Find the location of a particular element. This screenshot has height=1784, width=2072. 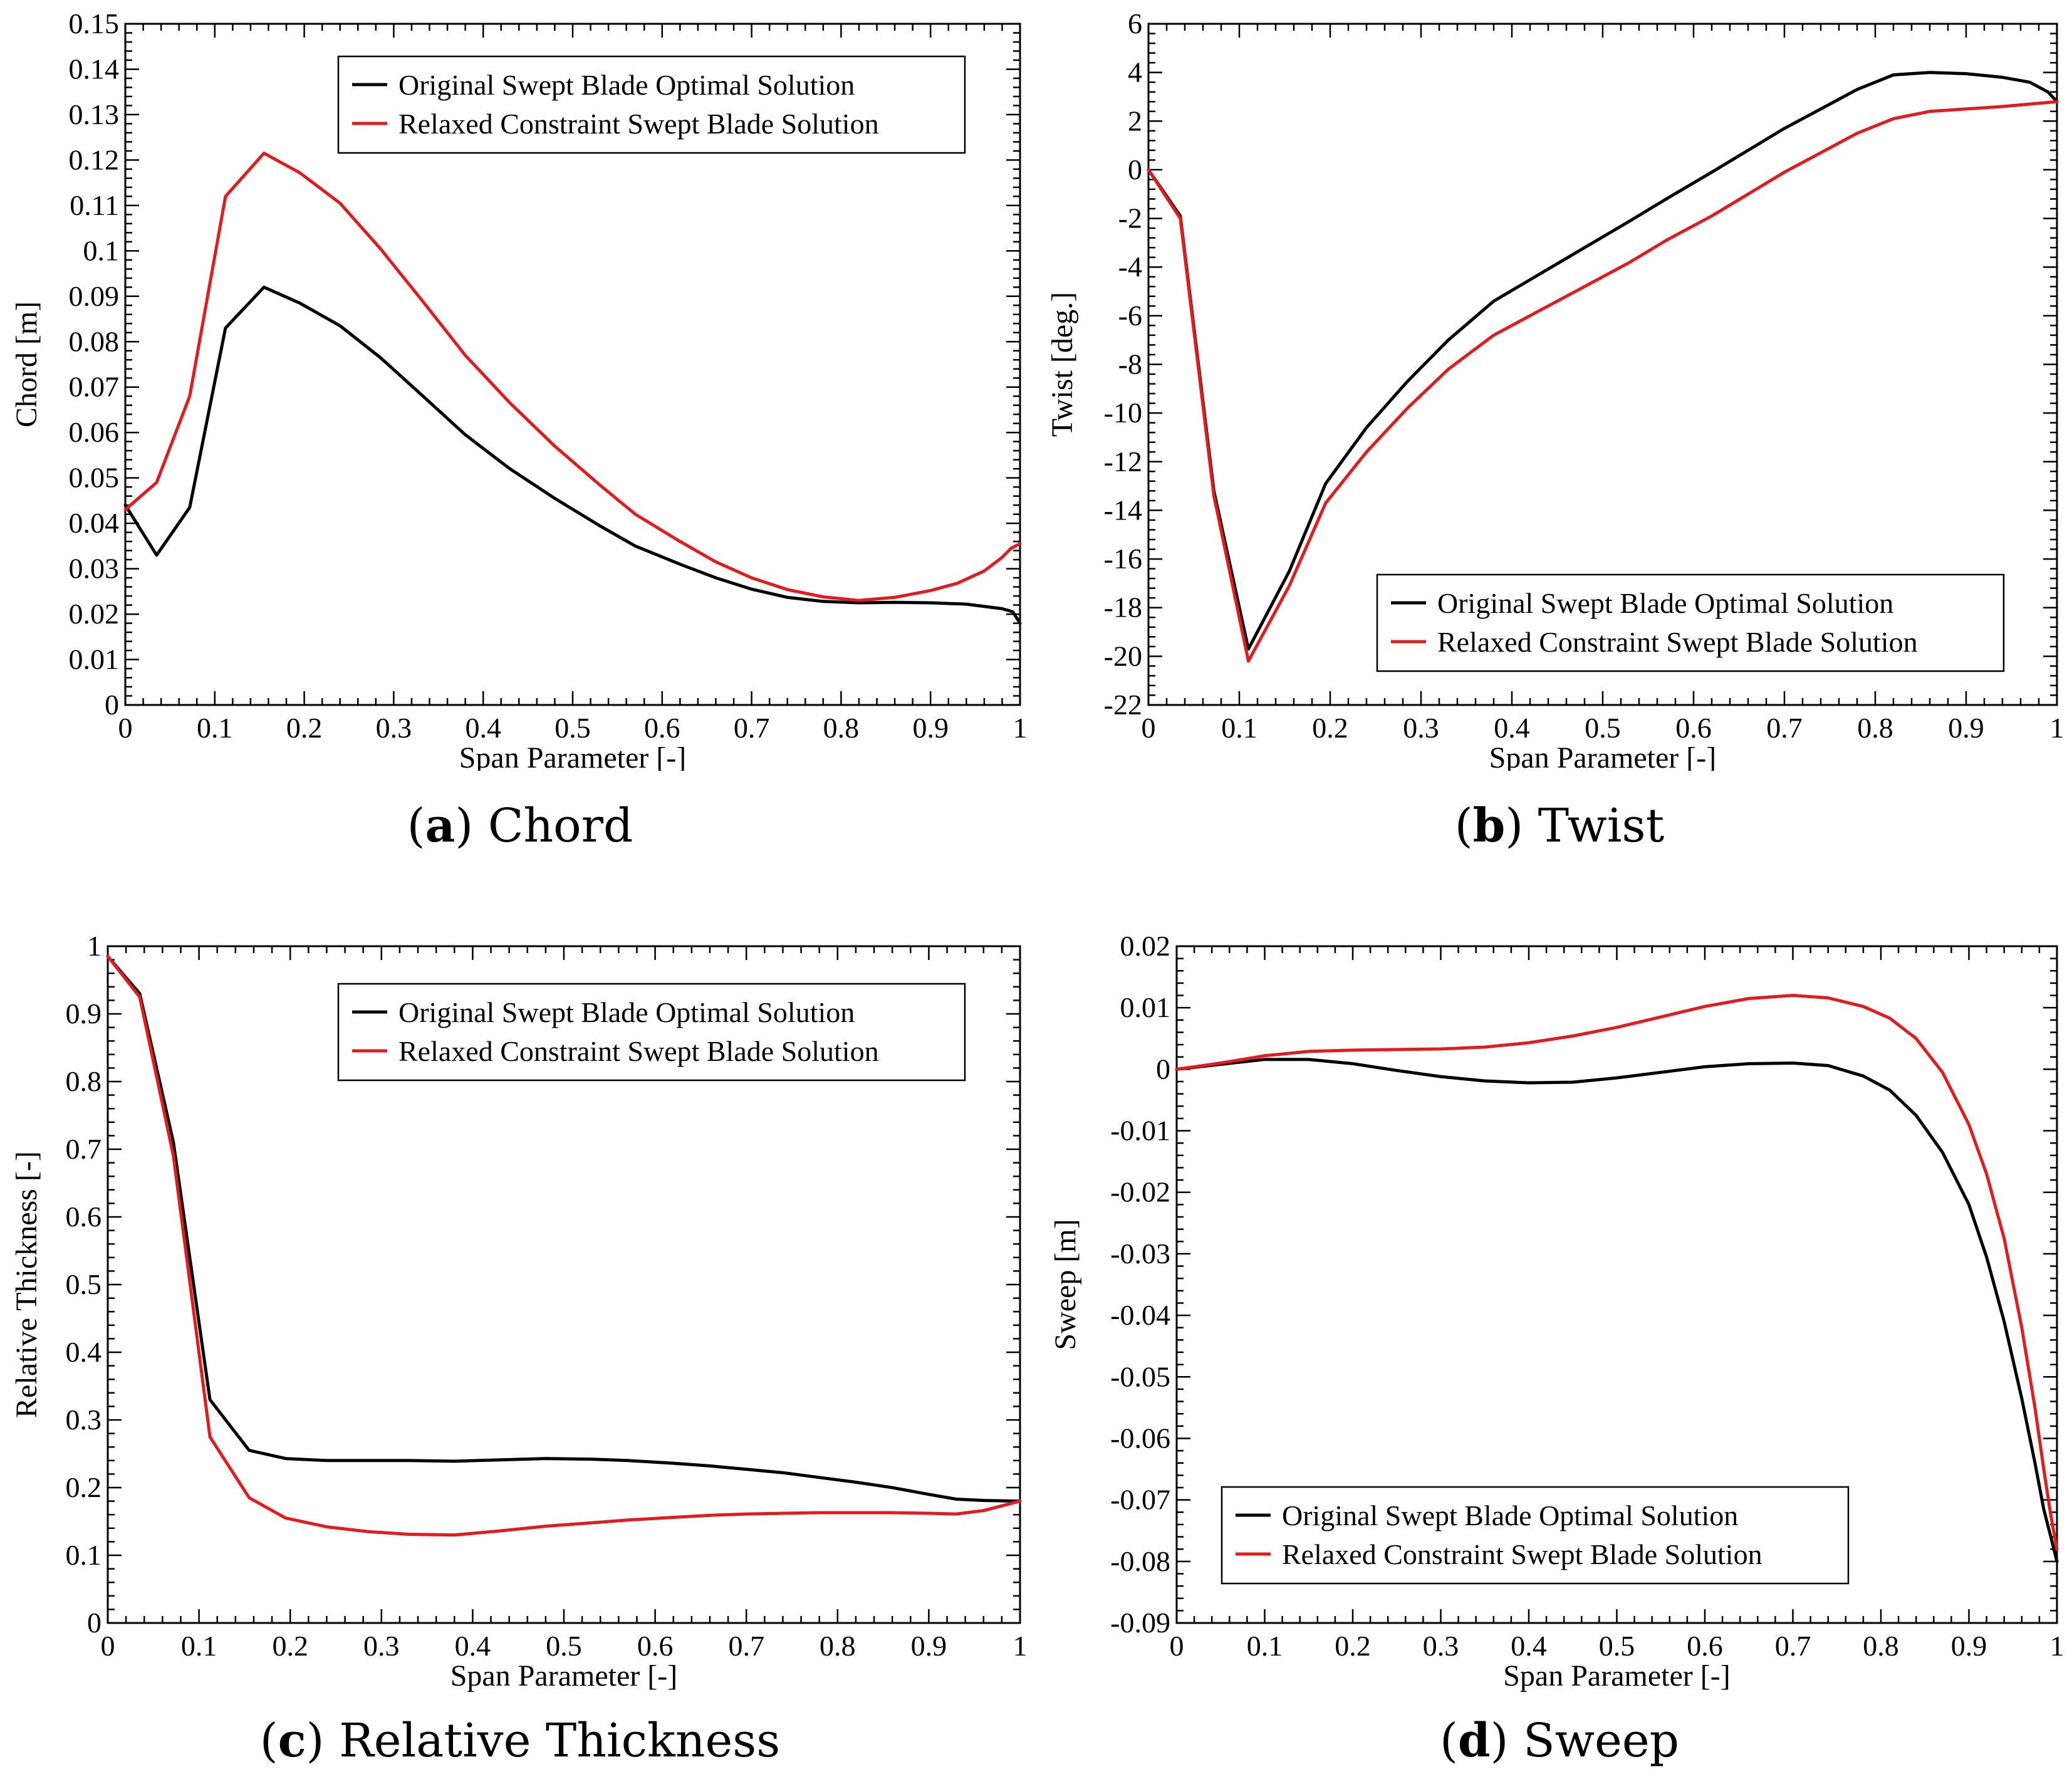

sweep-x-tick-label: 0 is located at coordinates (1177, 1646).